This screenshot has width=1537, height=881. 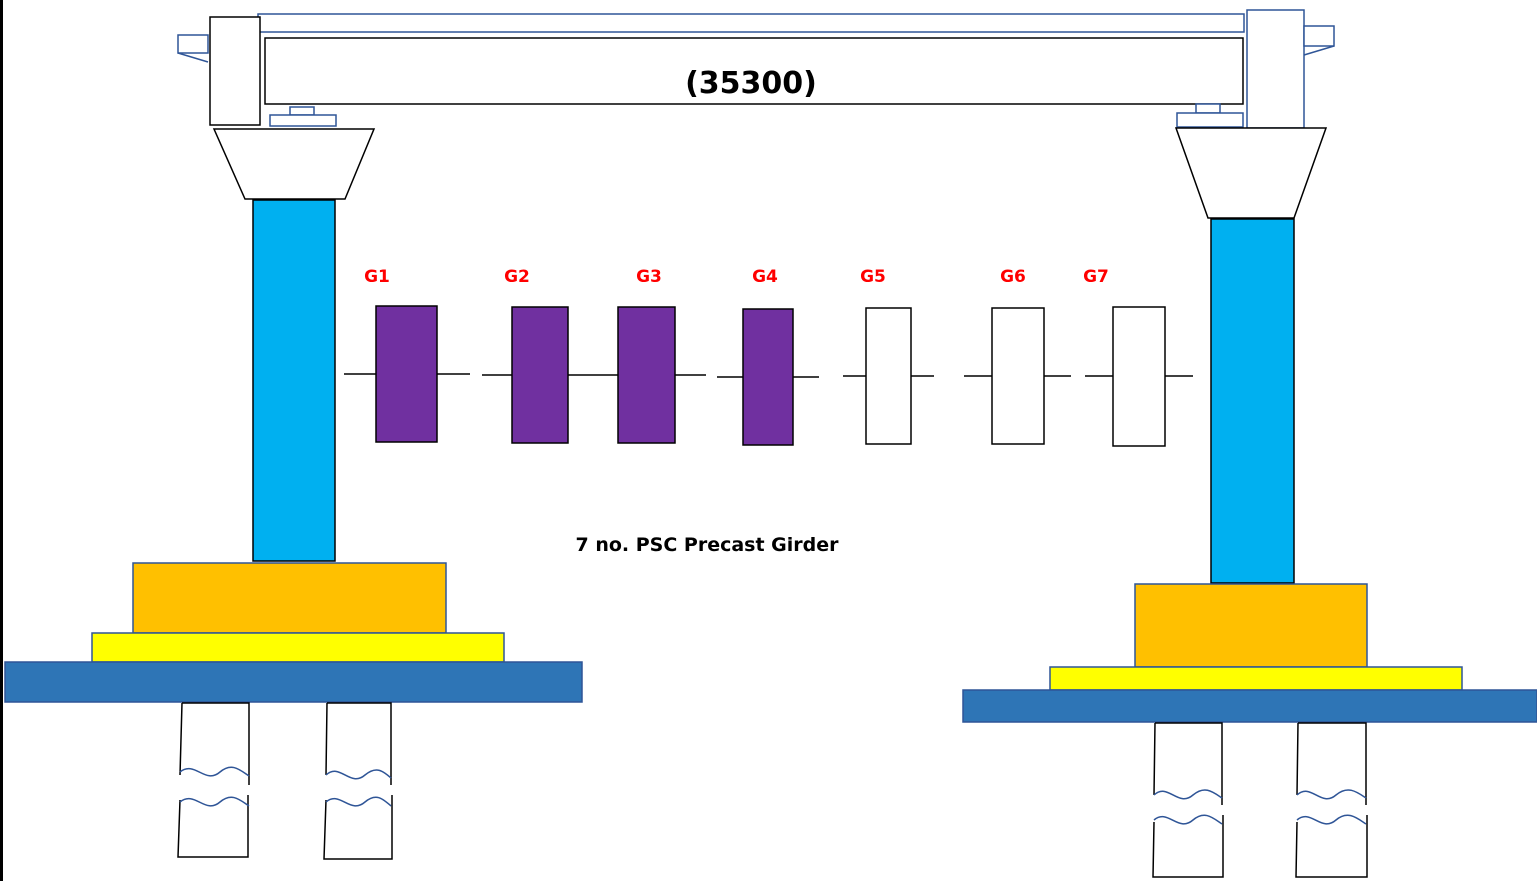 What do you see at coordinates (193, 57) in the screenshot?
I see `left-motor-line` at bounding box center [193, 57].